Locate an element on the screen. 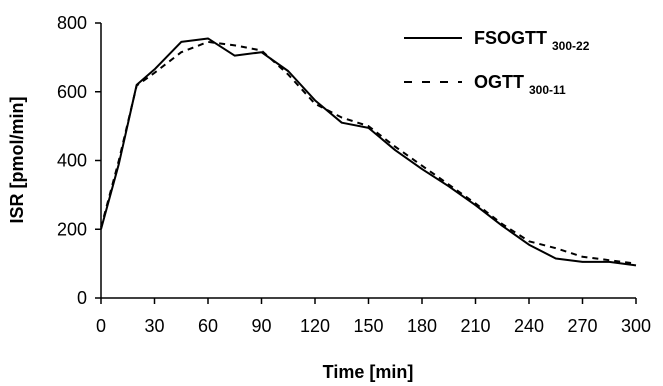 Image resolution: width=663 pixels, height=386 pixels. y-tick-label: 200 is located at coordinates (72, 229).